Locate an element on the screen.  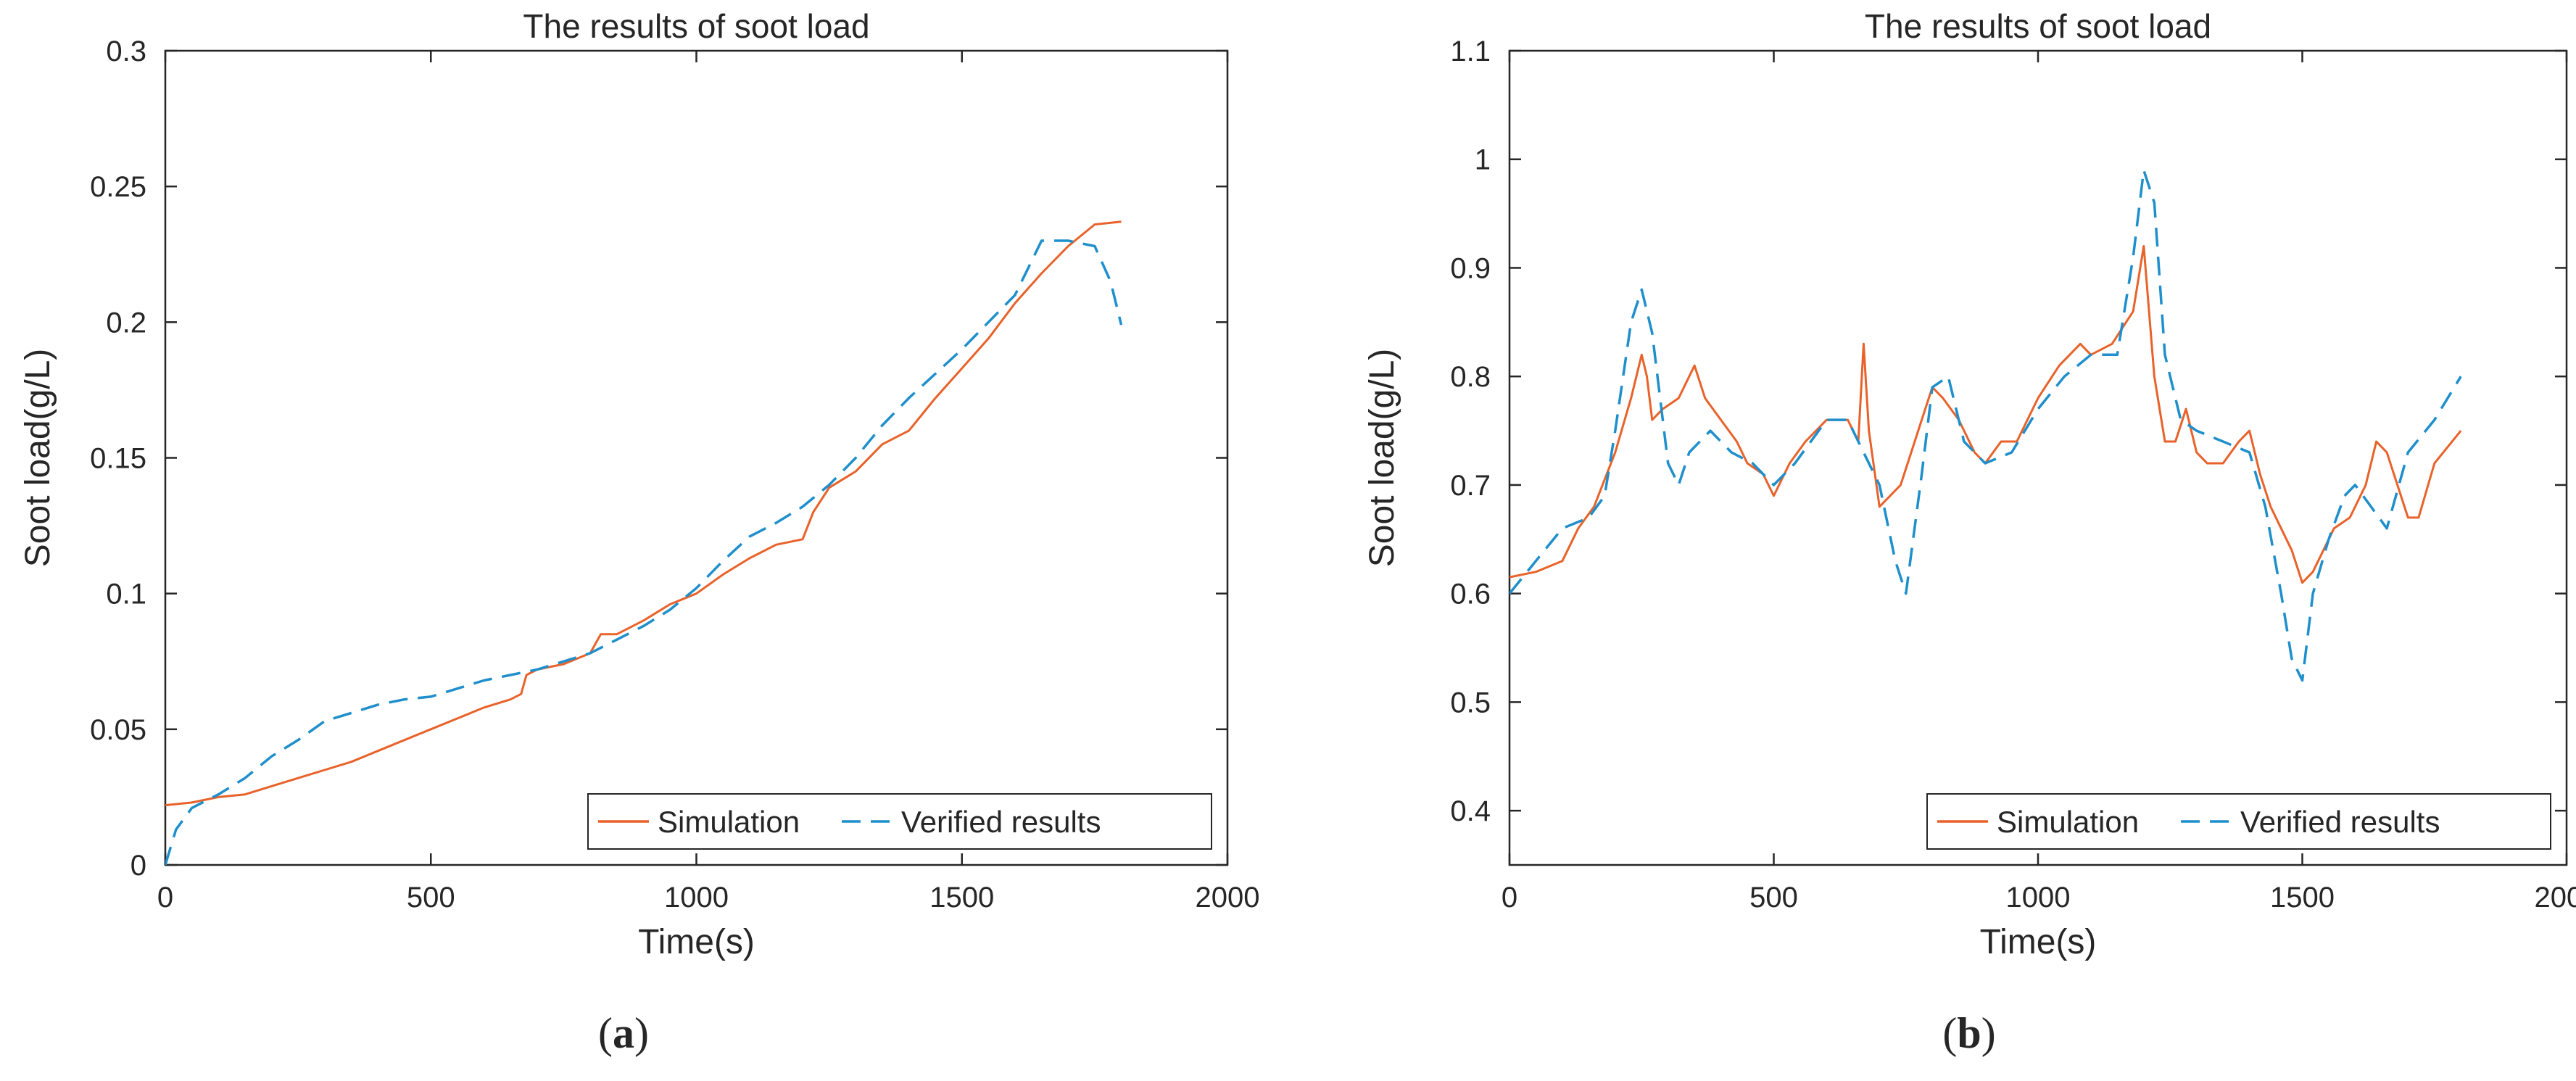
y-tick-label: 1 is located at coordinates (1483, 160).